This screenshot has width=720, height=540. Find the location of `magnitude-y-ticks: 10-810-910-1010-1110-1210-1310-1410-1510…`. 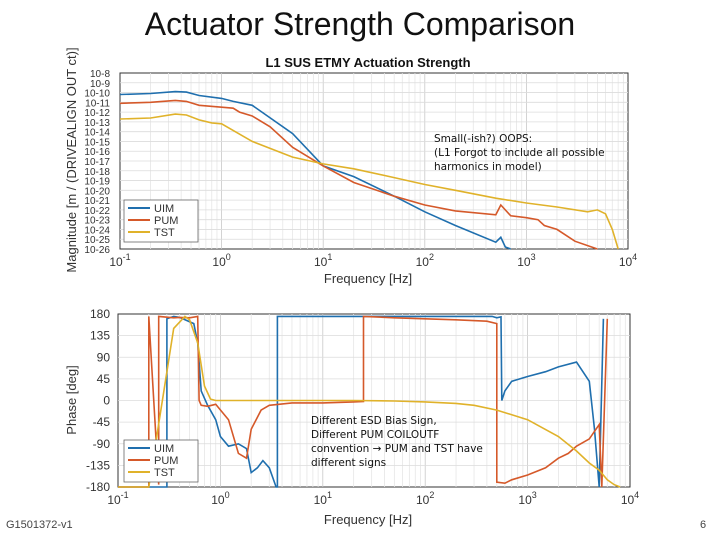

magnitude-y-ticks: 10-810-910-1010-1110-1210-1310-1410-1510… is located at coordinates (97, 162).